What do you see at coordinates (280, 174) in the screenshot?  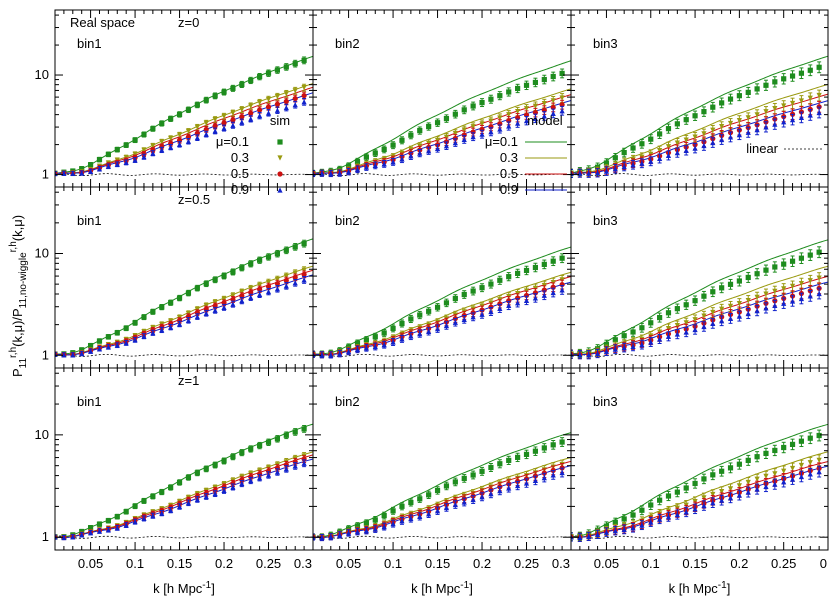 I see `legend-marker` at bounding box center [280, 174].